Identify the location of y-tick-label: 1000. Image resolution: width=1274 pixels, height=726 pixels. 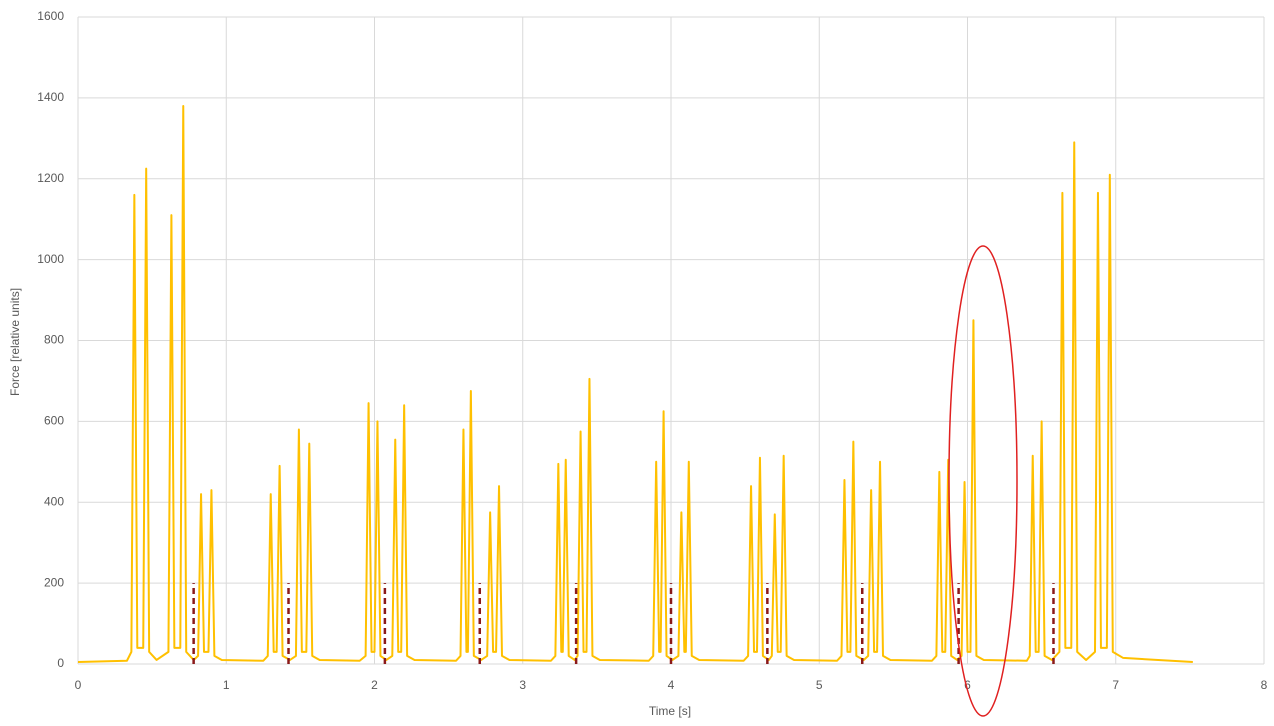
(50, 259).